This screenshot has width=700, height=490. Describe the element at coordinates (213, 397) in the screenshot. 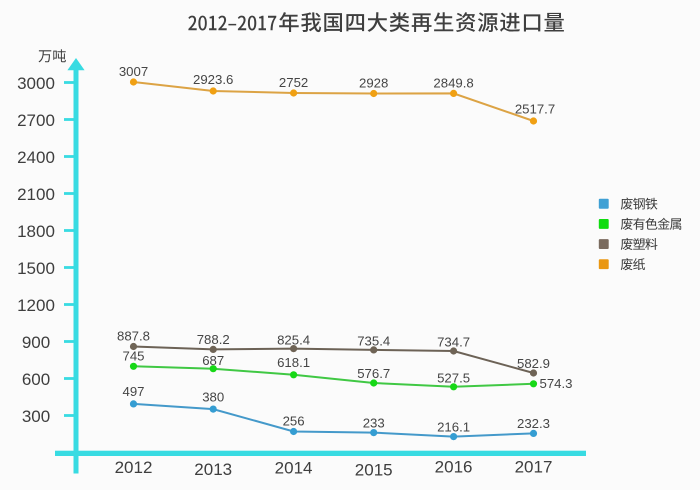

I see `svg-text: 380` at that location.